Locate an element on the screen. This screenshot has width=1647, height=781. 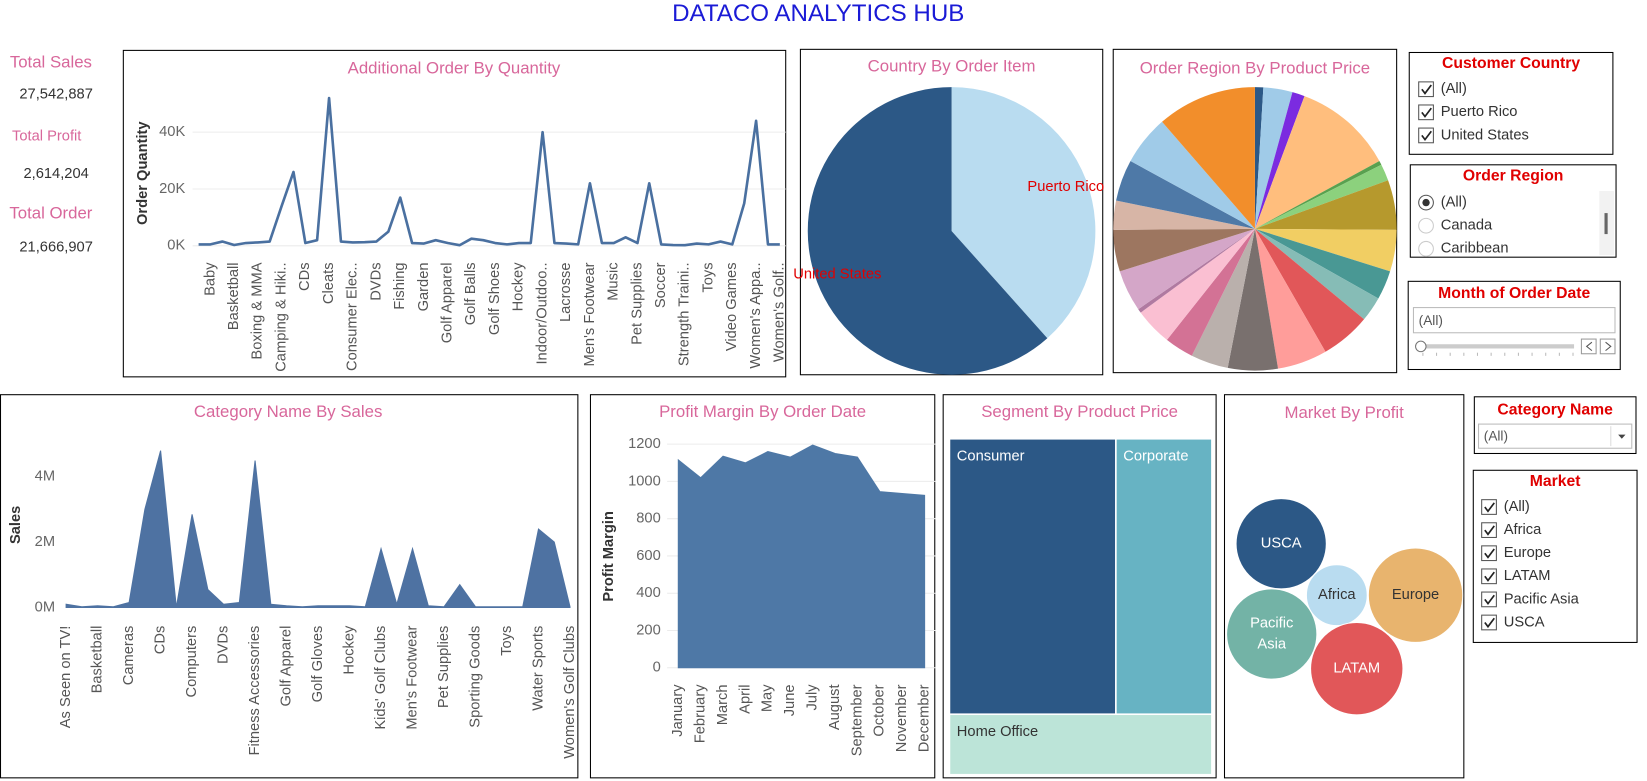
y-tick-label: 20K is located at coordinates (172, 189).